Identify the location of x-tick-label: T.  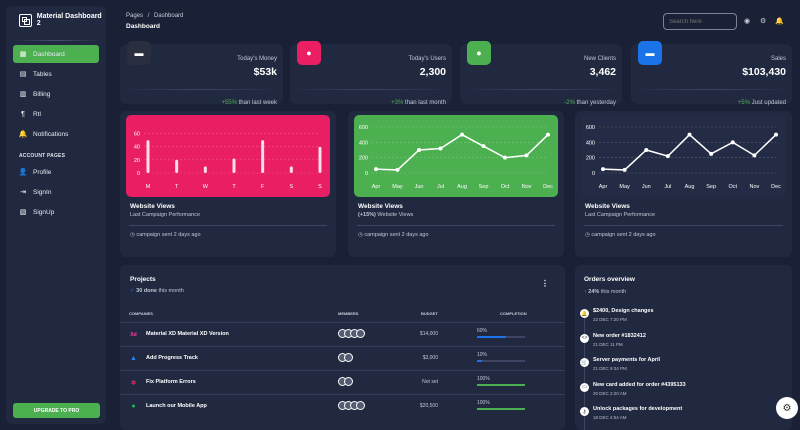
(234, 187).